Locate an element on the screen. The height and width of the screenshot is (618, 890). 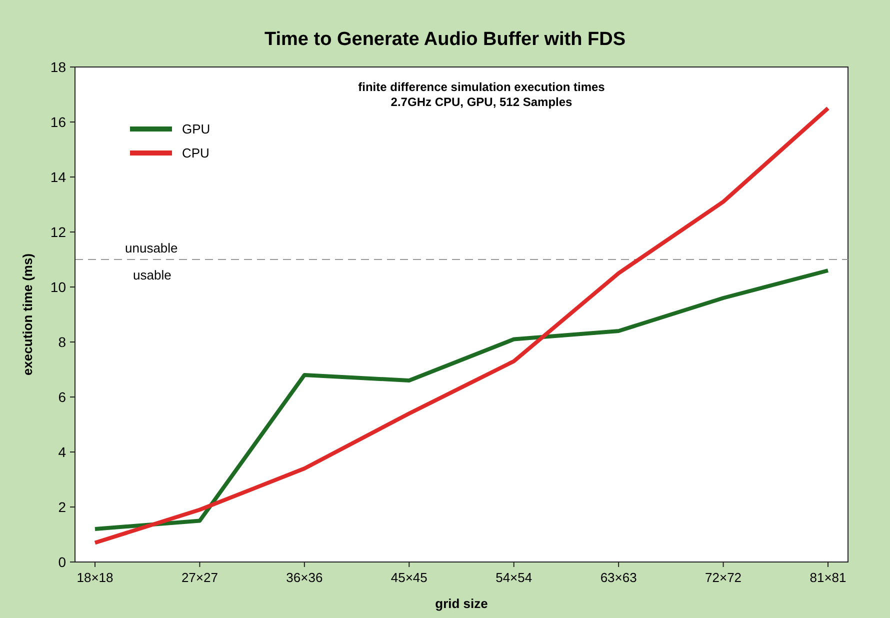
x-tick-label: 72×72 is located at coordinates (723, 577).